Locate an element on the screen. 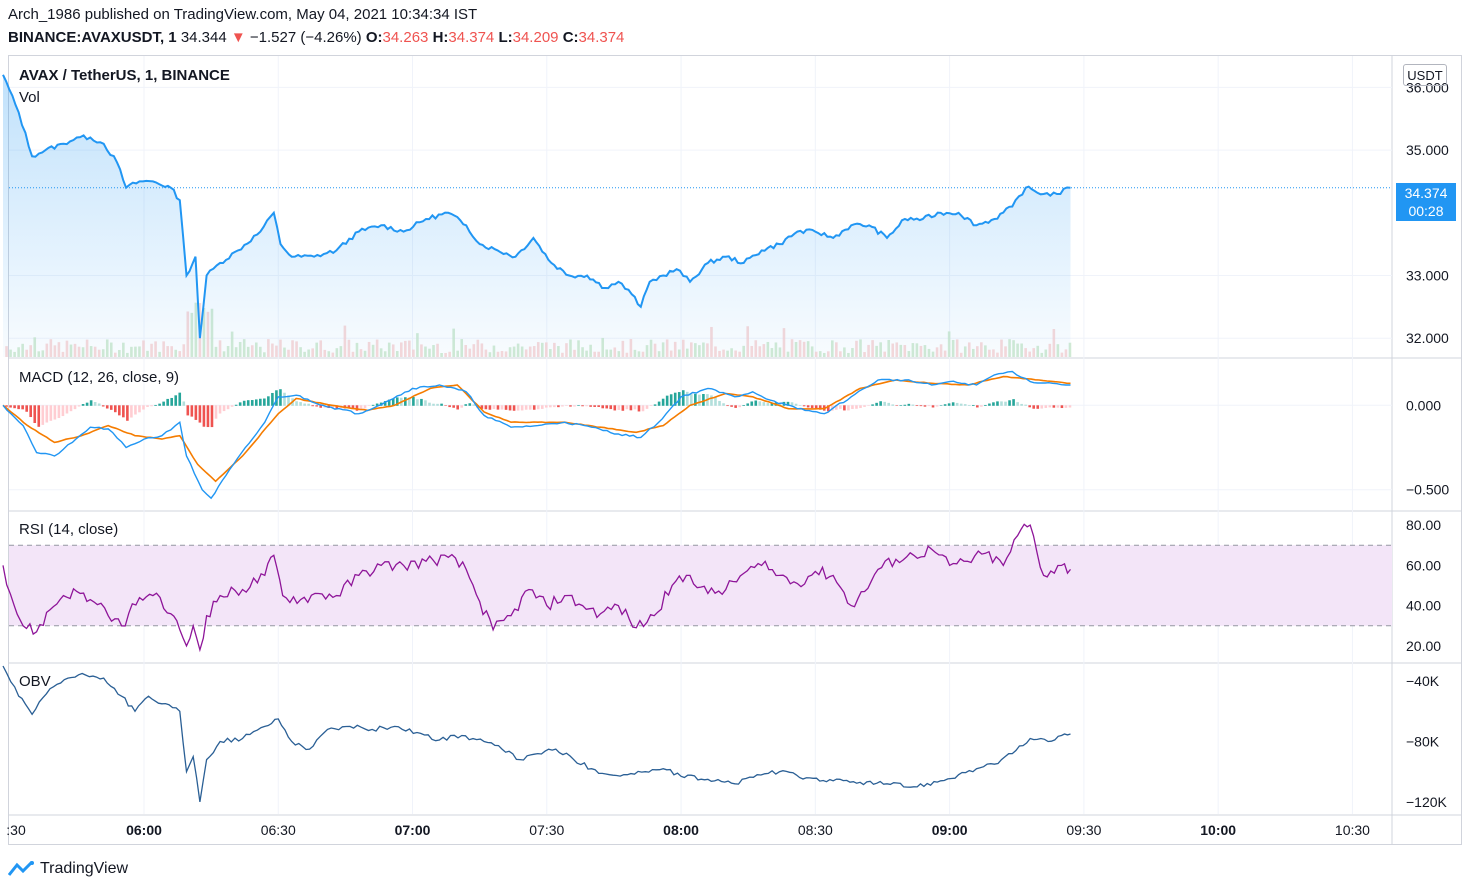 Image resolution: width=1470 pixels, height=894 pixels. high-value: 34.374 is located at coordinates (471, 37).